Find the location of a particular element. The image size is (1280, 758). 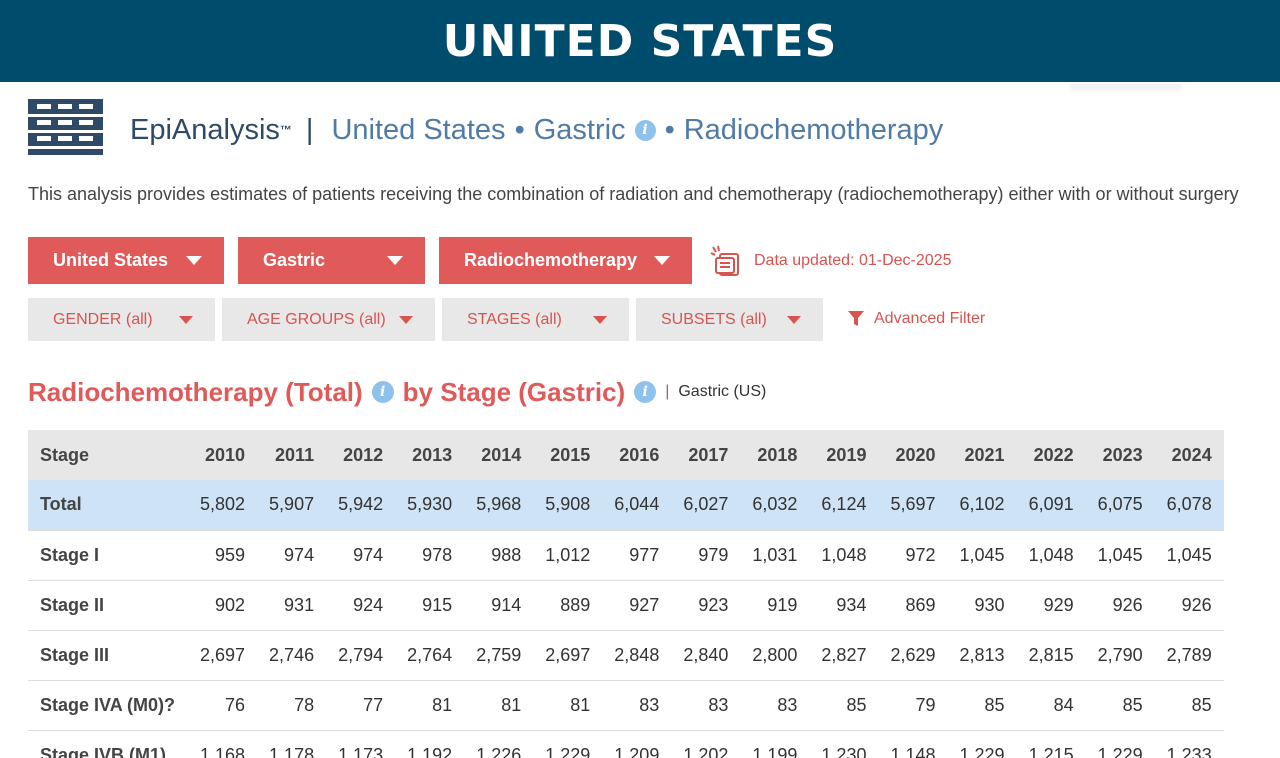

table-cell: 6,044 is located at coordinates (637, 505).